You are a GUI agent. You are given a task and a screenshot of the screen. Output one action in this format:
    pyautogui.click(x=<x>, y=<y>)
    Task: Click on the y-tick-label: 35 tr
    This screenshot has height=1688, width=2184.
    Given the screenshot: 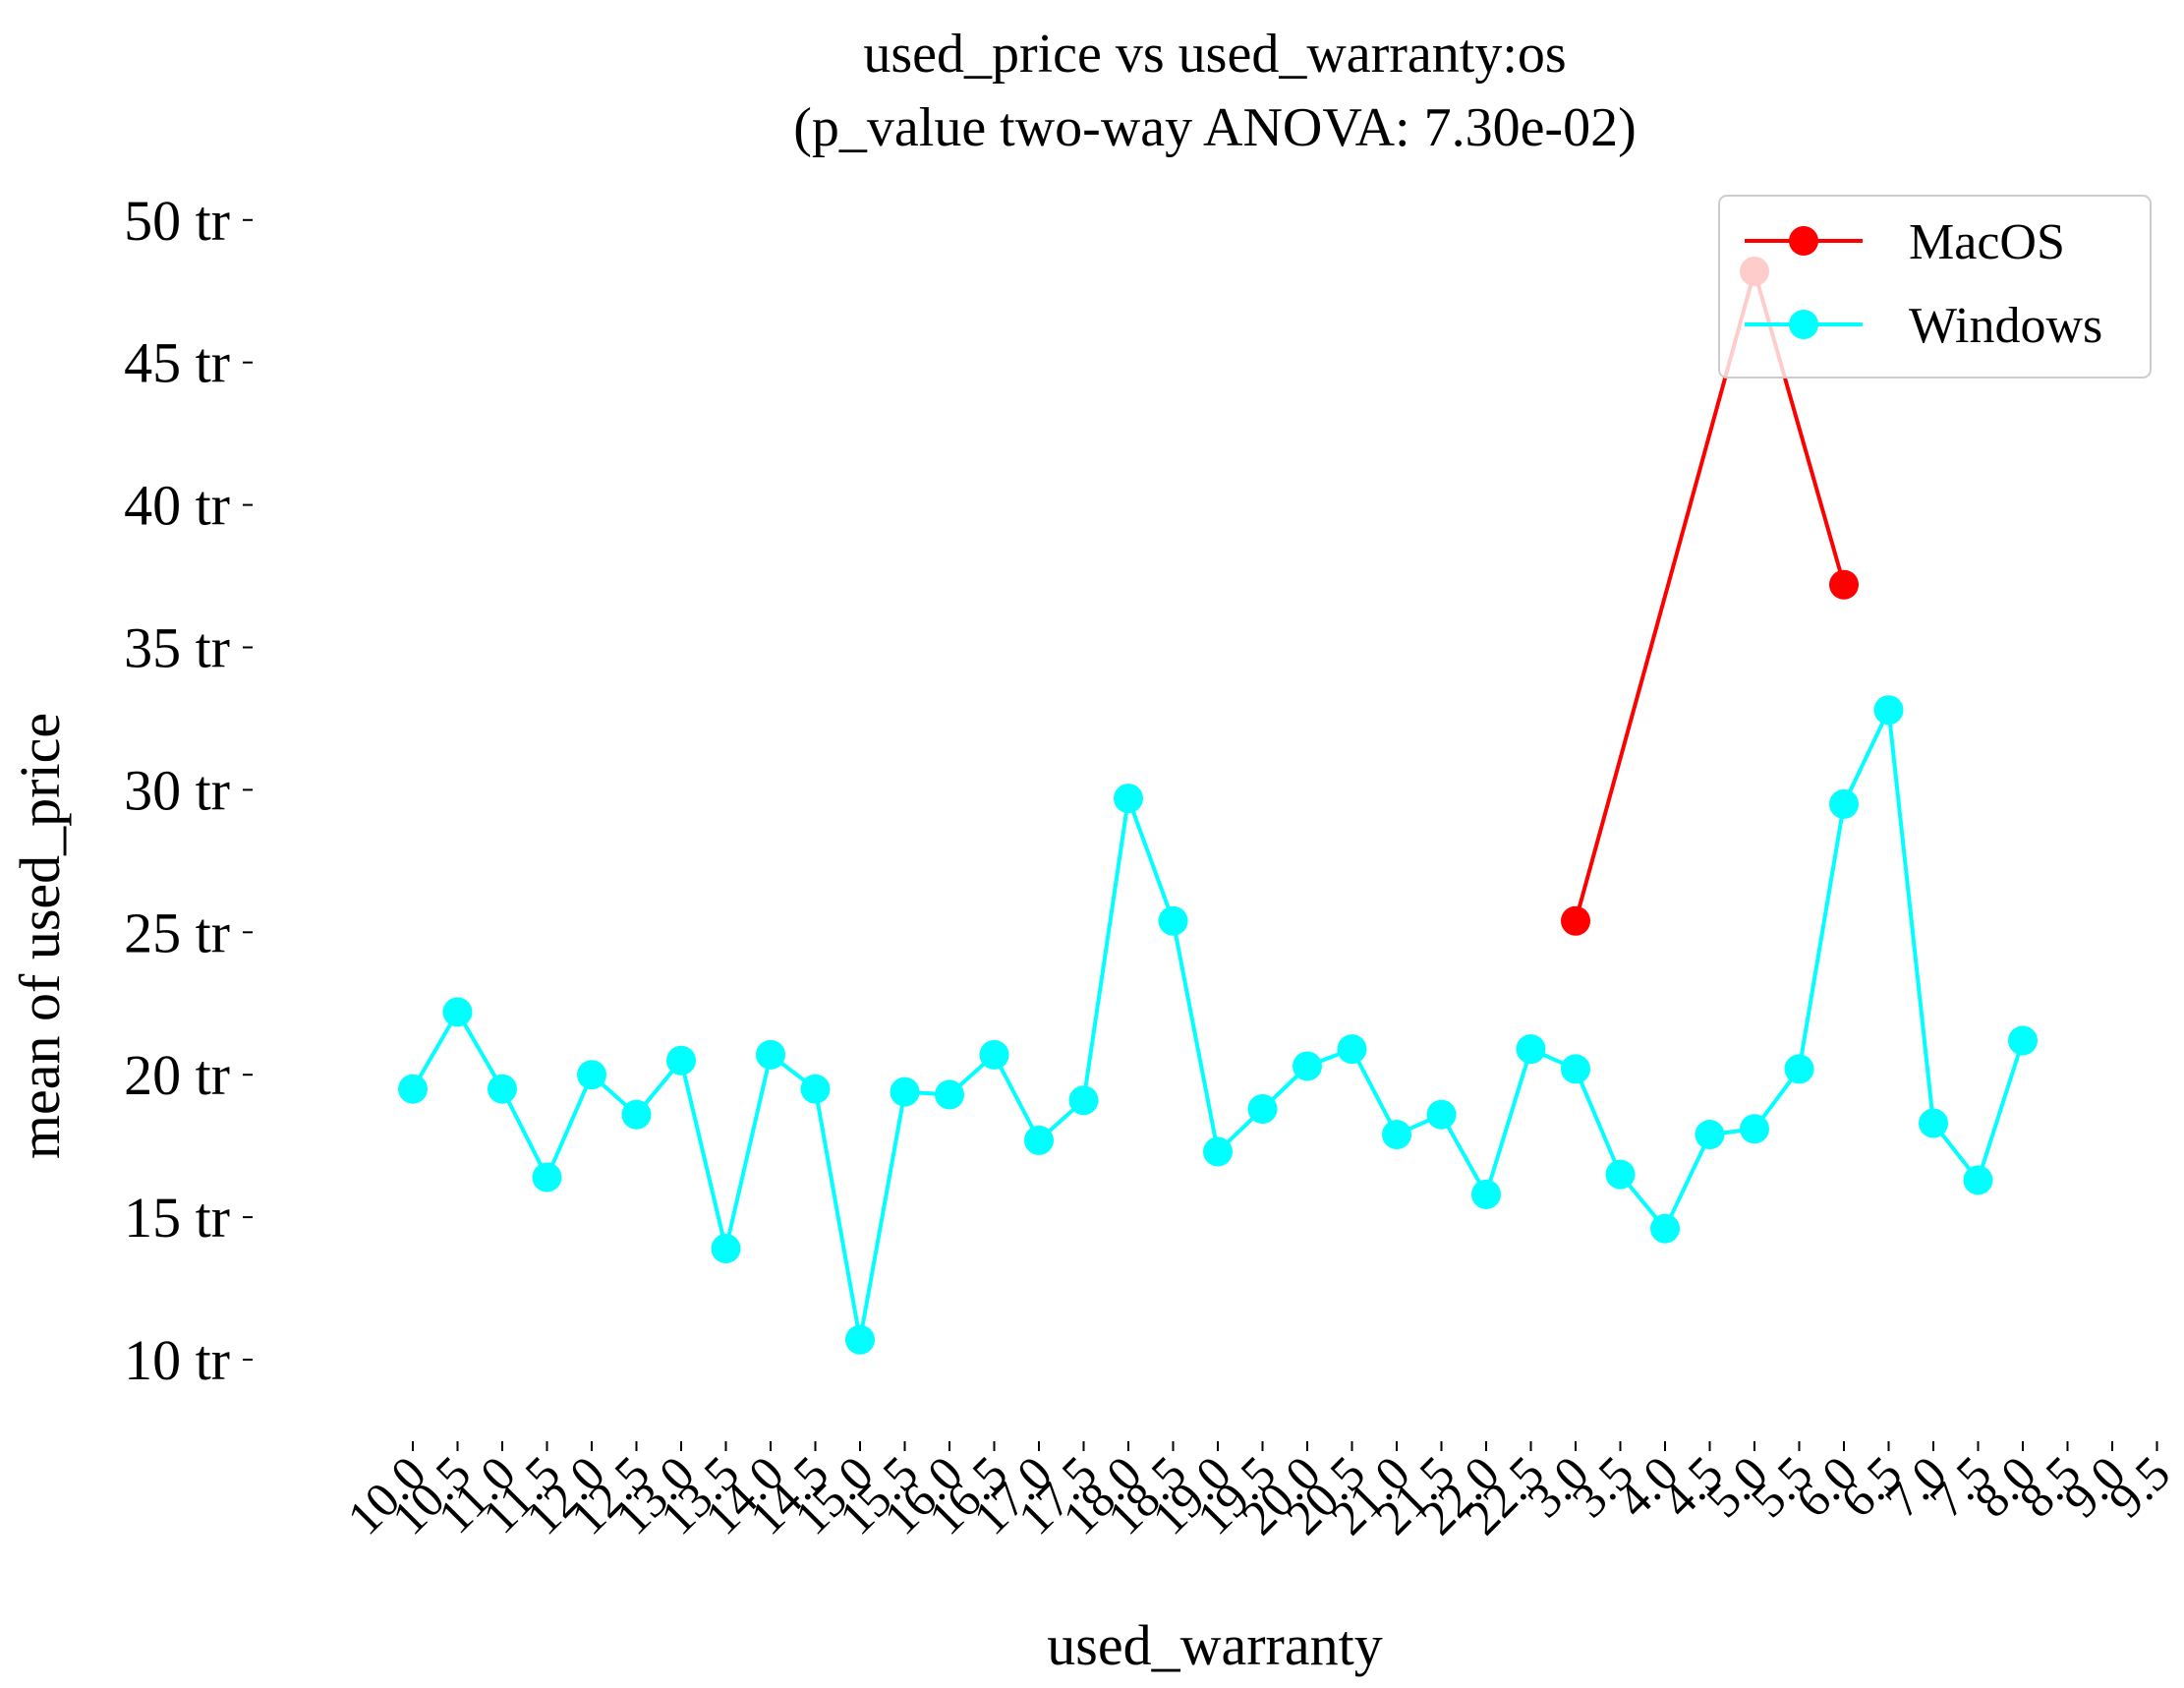 What is the action you would take?
    pyautogui.click(x=177, y=648)
    